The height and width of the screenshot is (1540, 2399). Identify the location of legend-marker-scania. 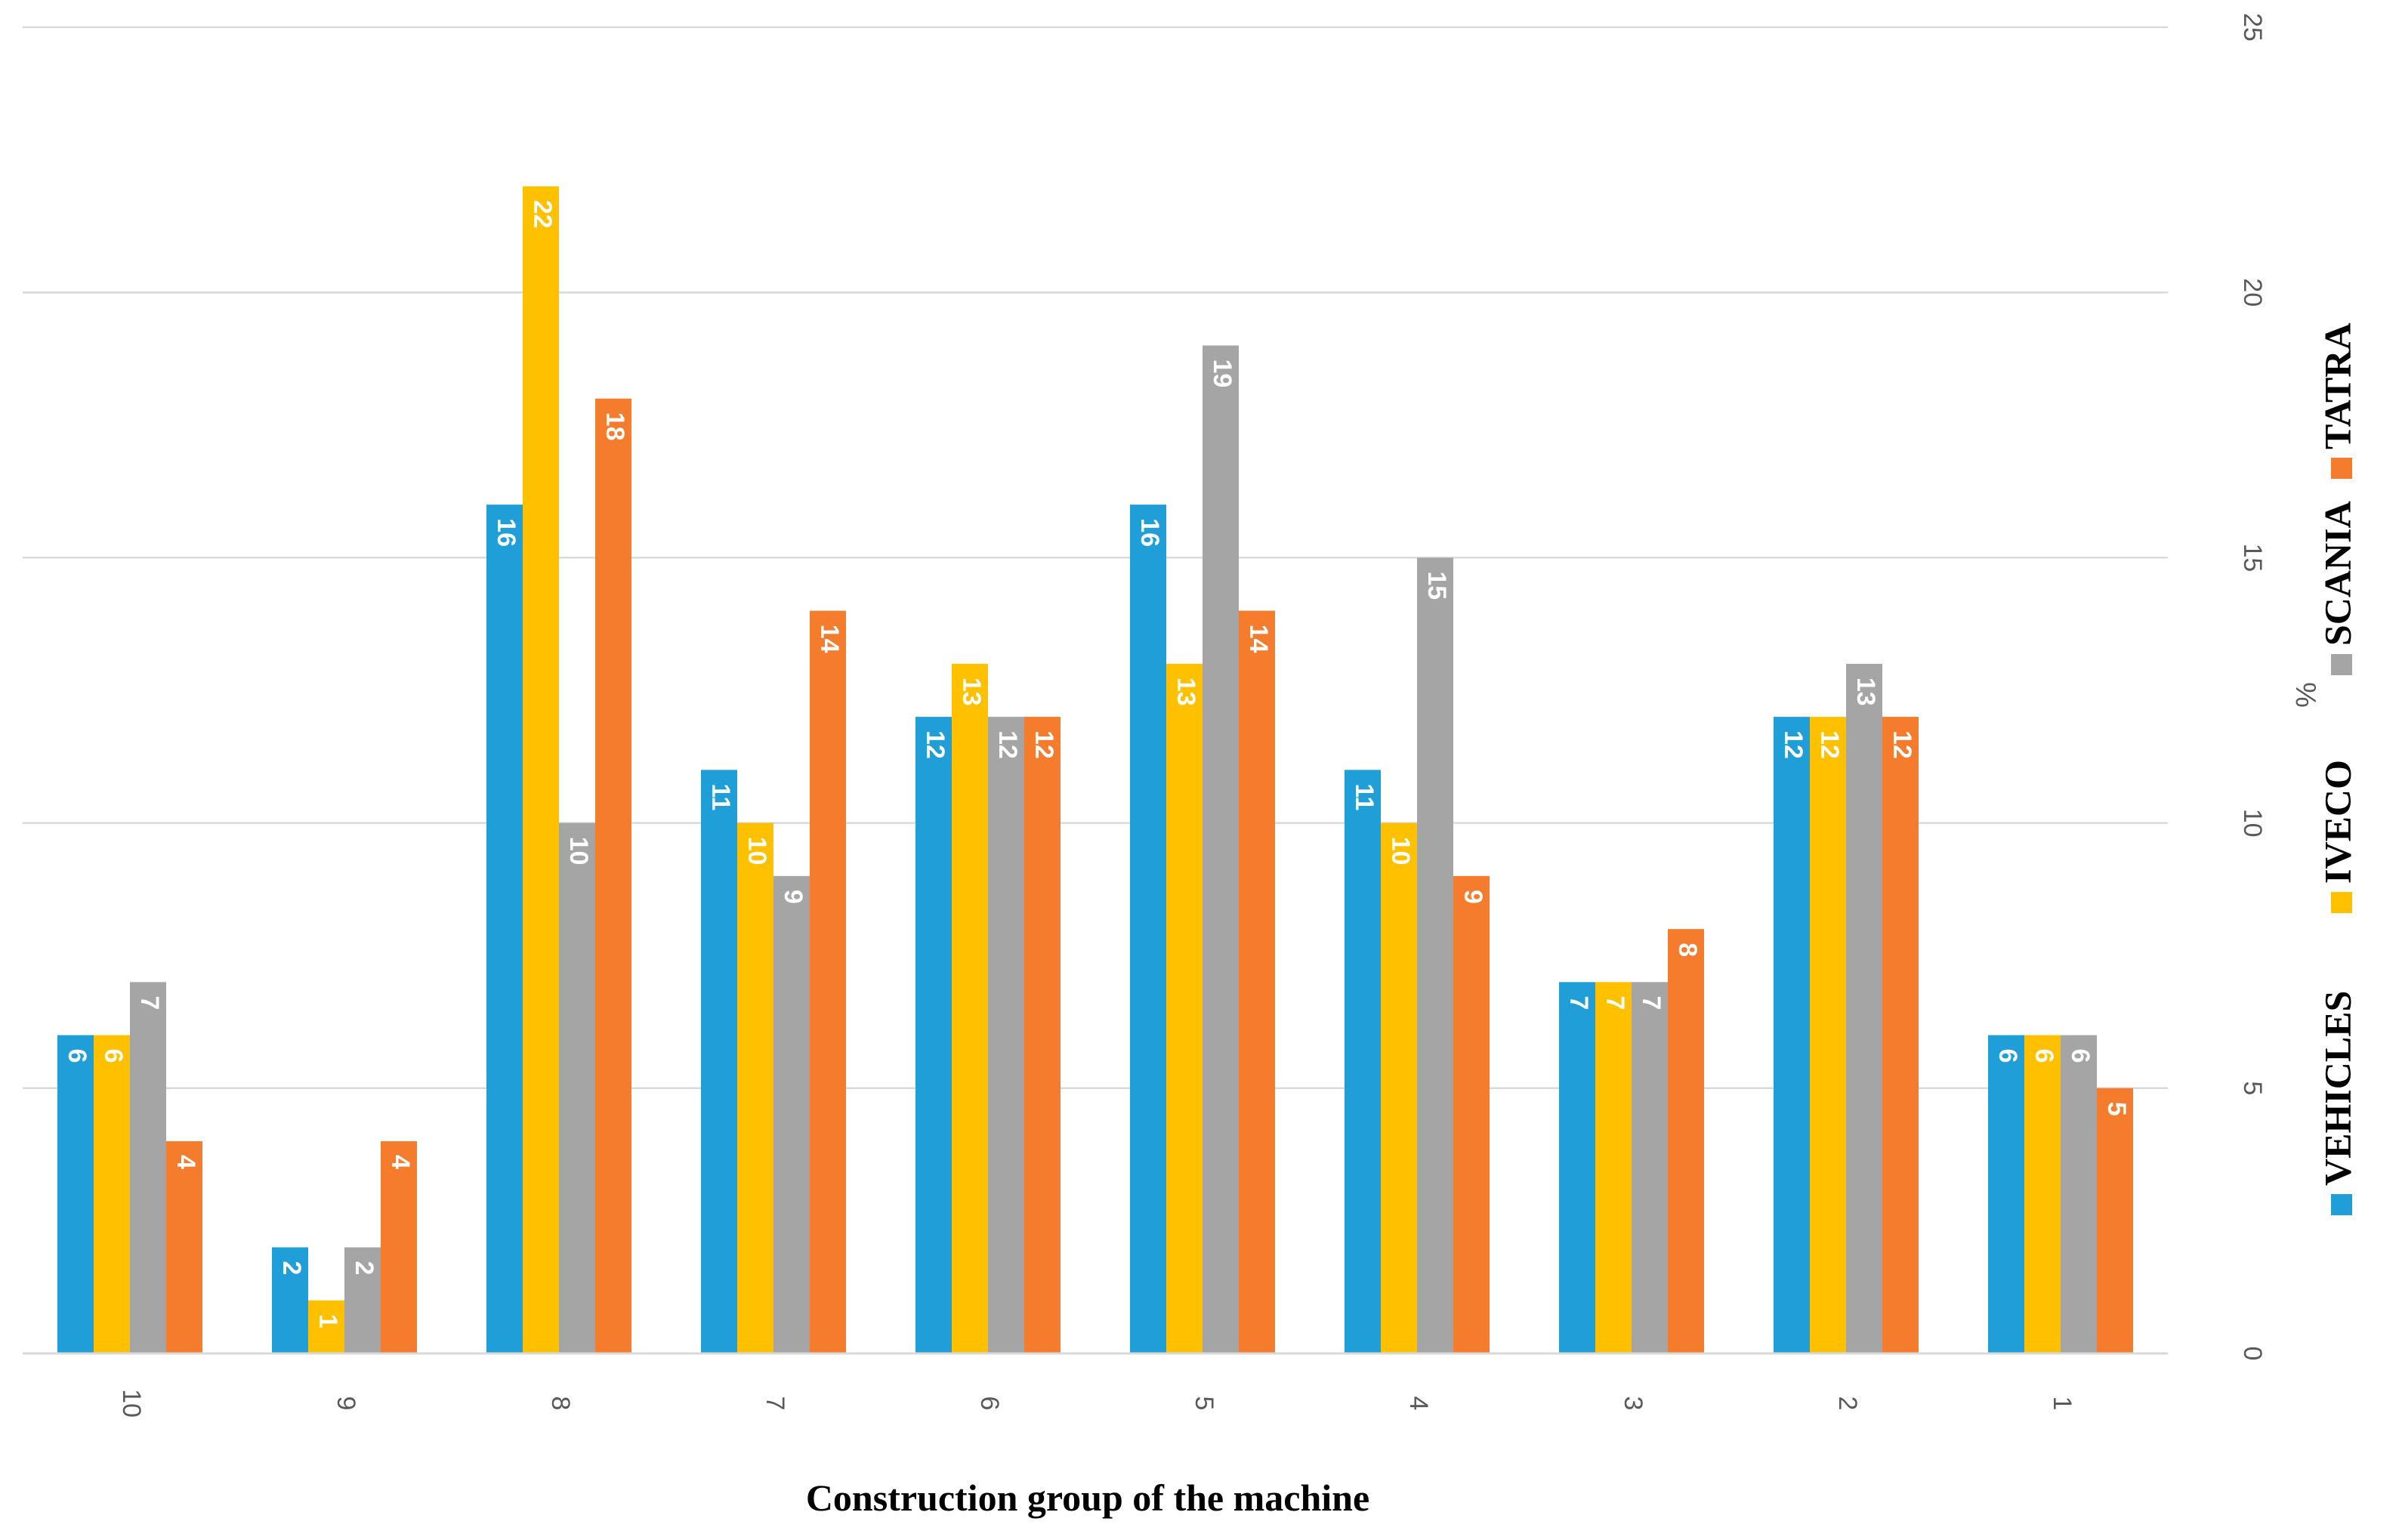
(2341, 665).